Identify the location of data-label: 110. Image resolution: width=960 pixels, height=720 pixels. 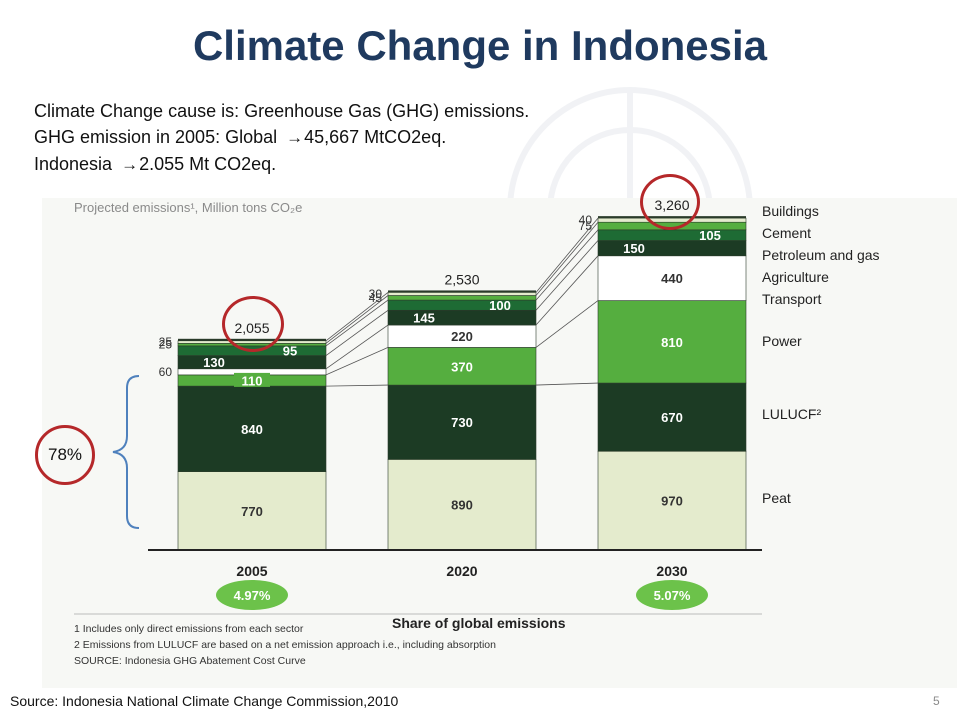
(252, 381).